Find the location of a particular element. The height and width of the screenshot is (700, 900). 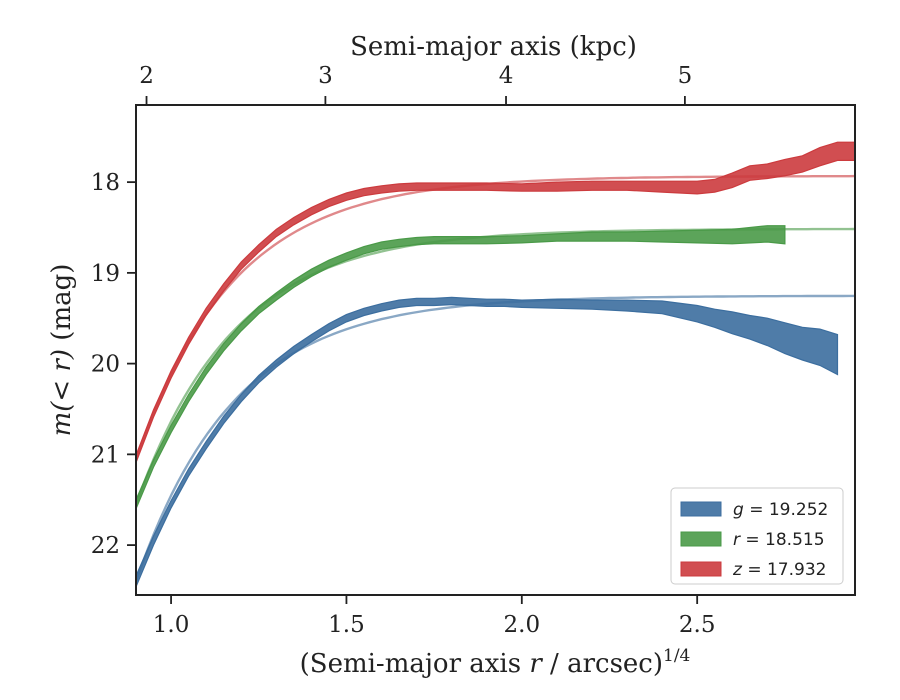

top-tick-label: 5 is located at coordinates (685, 76).